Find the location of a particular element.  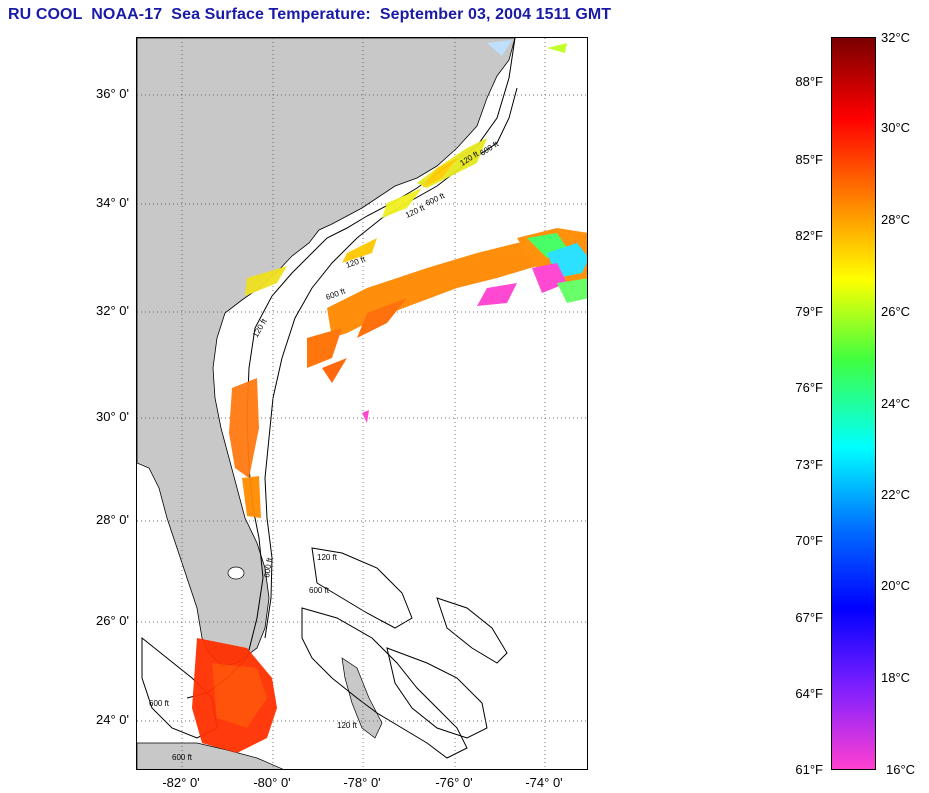

colorbar-fahrenheit-label: 82°F is located at coordinates (809, 235).